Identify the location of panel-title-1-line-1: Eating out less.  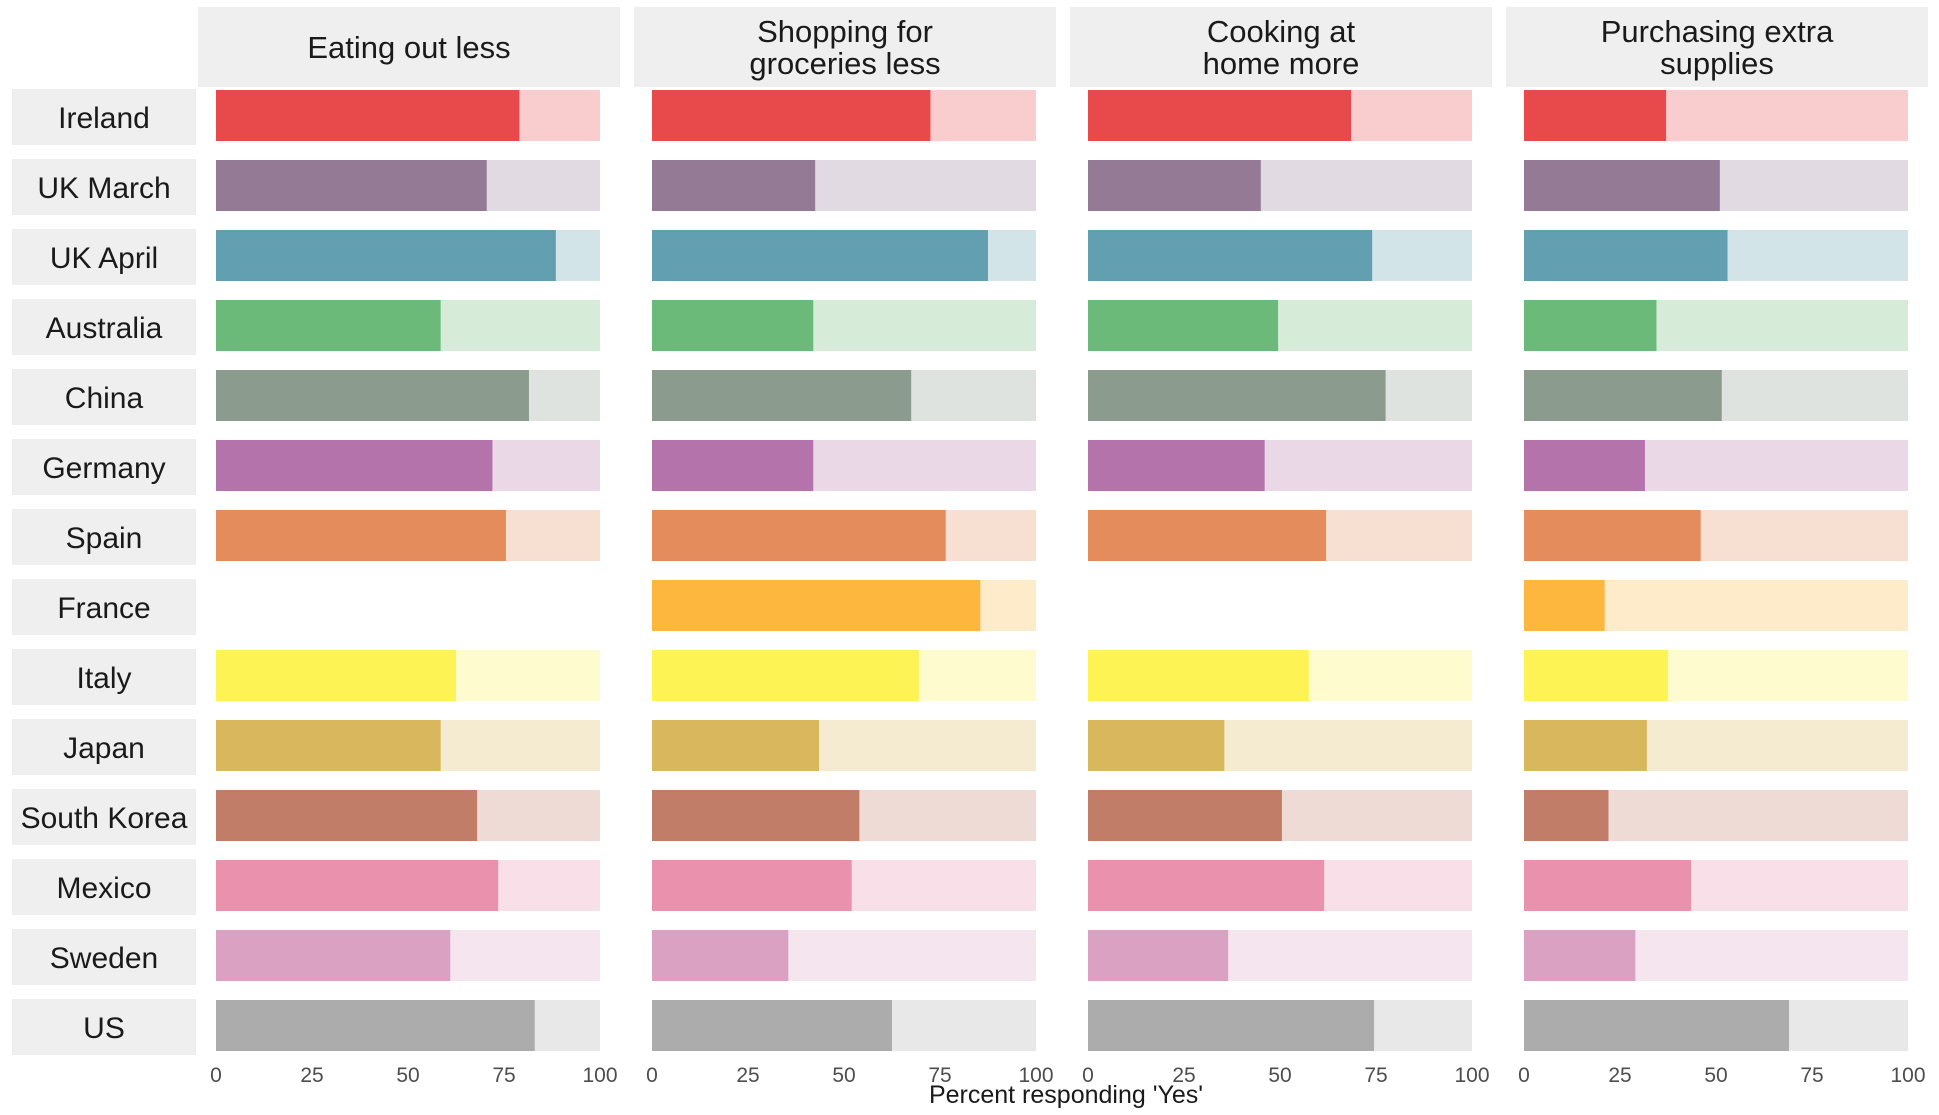
(408, 47).